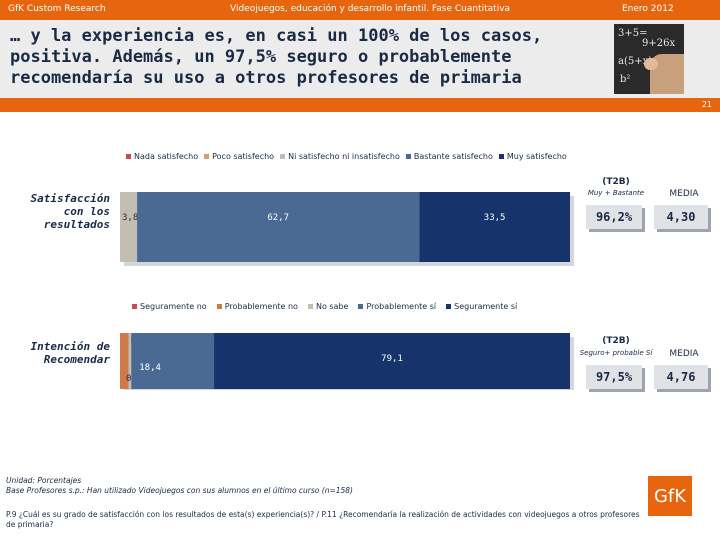  Describe the element at coordinates (614, 217) in the screenshot. I see `t2b-value-box: 96,2%` at that location.